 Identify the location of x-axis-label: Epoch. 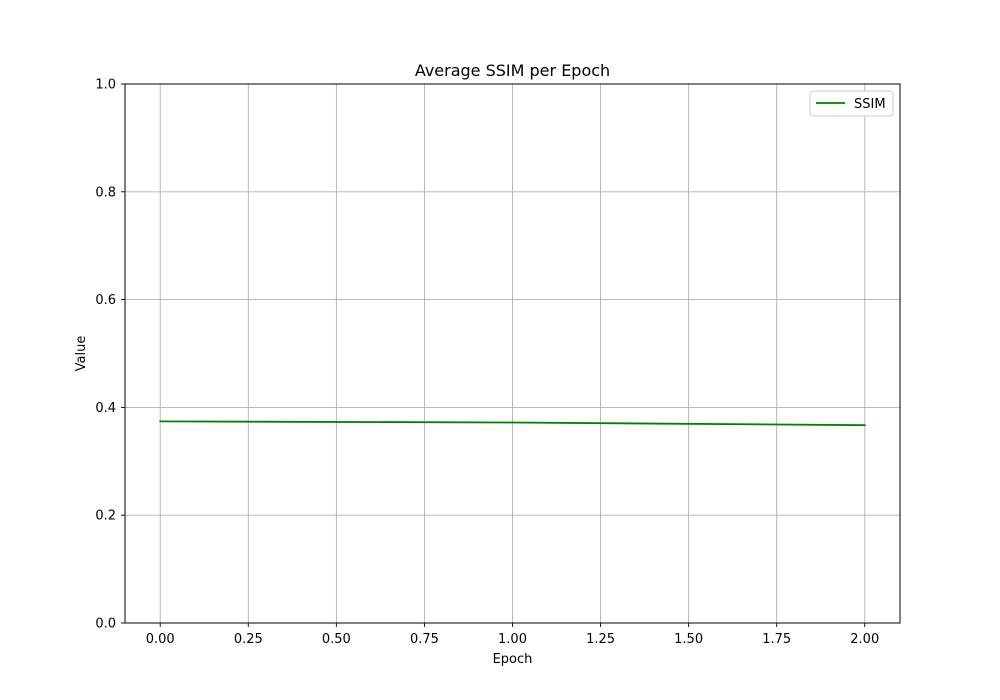
(513, 659).